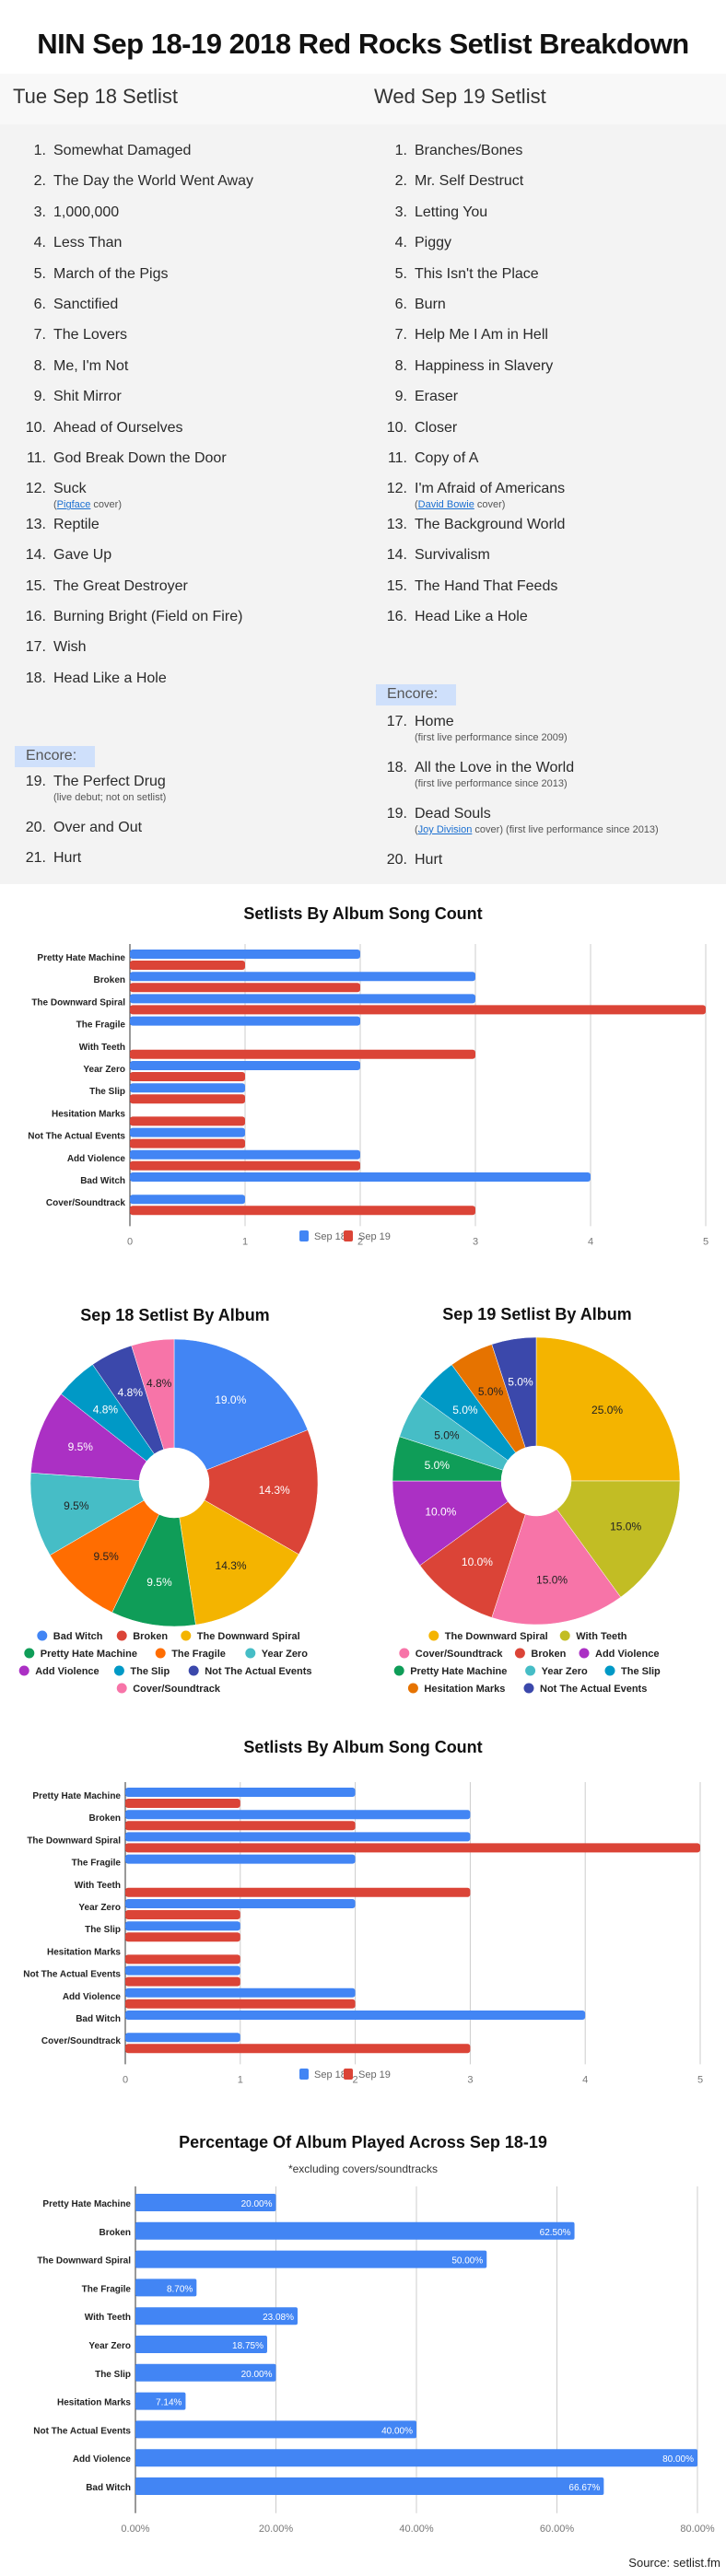  Describe the element at coordinates (36, 781) in the screenshot. I see `song-number: 19.` at that location.